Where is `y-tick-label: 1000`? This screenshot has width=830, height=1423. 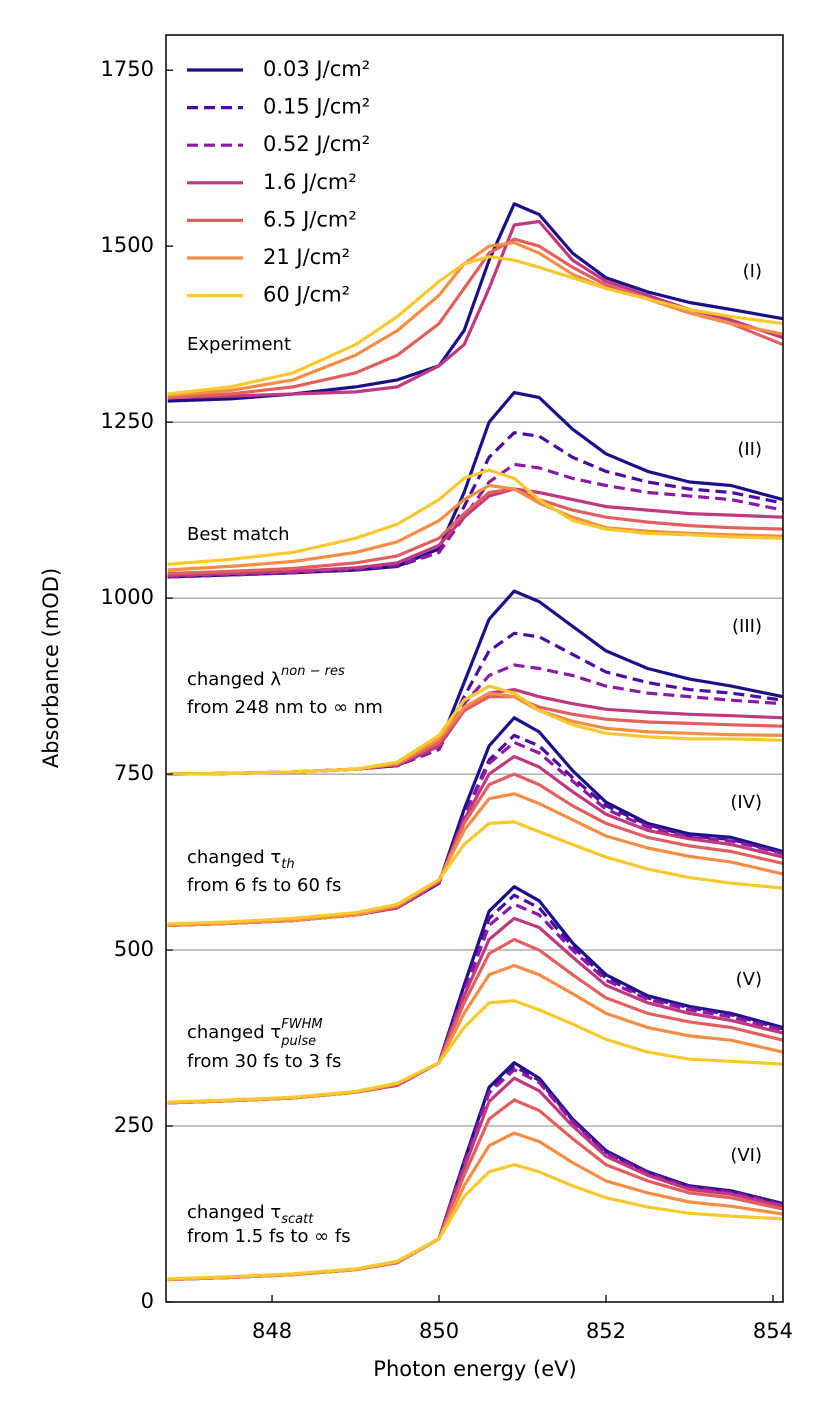 y-tick-label: 1000 is located at coordinates (127, 597).